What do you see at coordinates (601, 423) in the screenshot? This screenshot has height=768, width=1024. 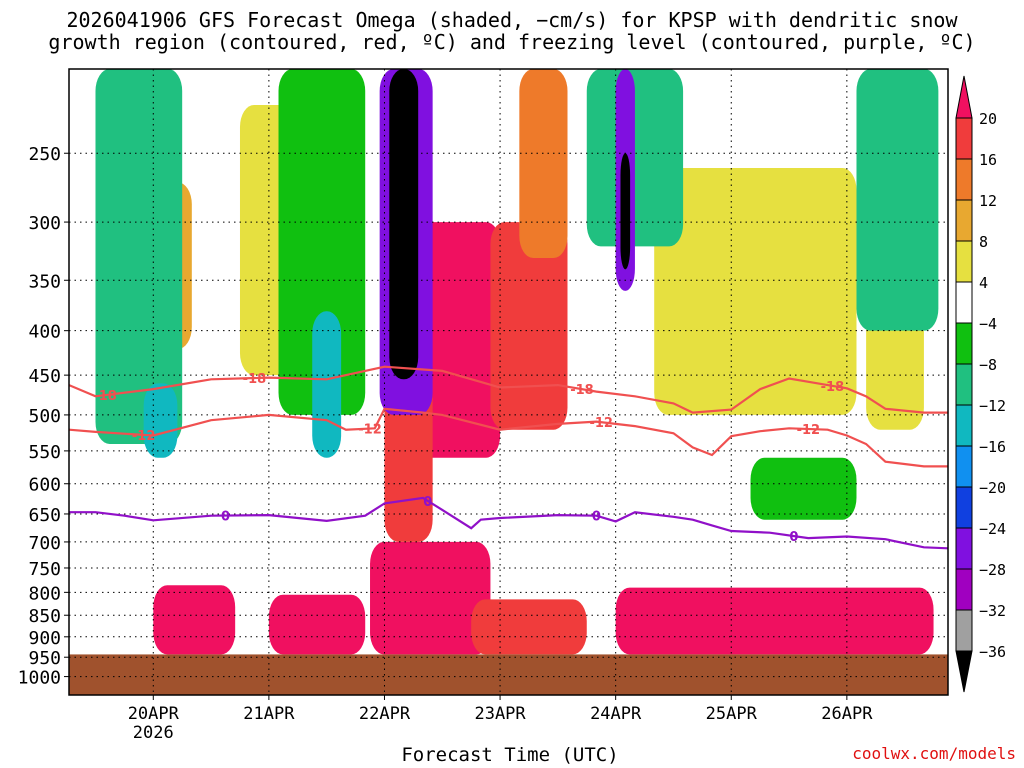 I see `isotherm-label-1-2: -12` at bounding box center [601, 423].